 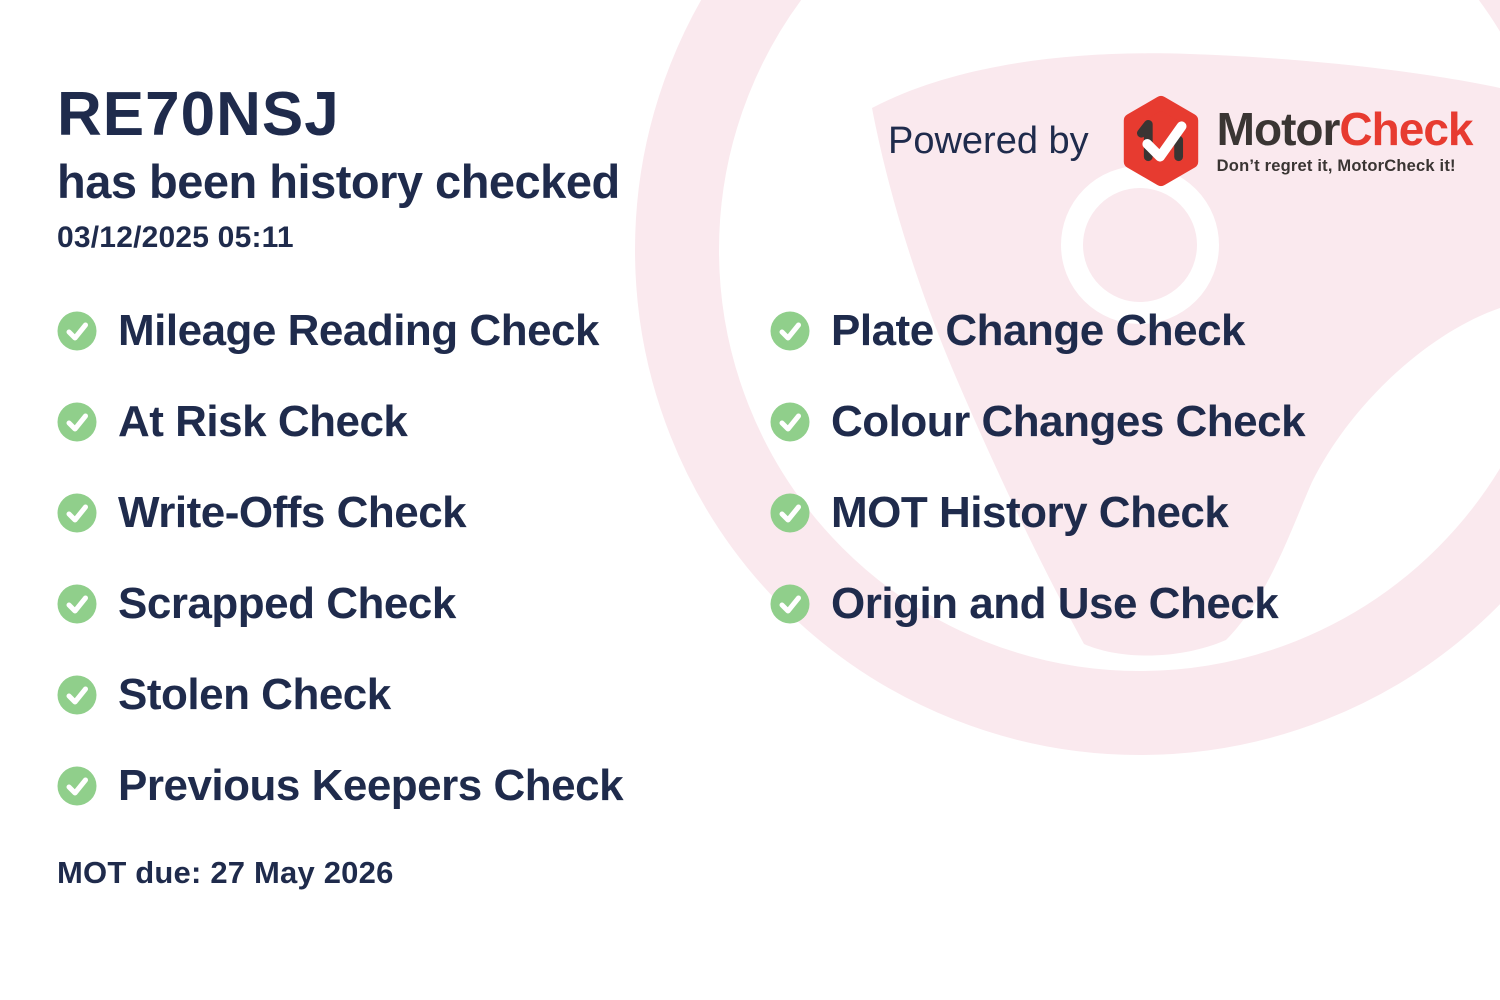 I want to click on check-item: Stolen Check, so click(x=340, y=694).